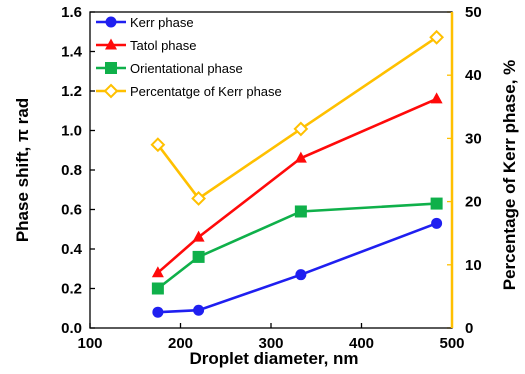 This screenshot has height=374, width=525. I want to click on y2-tick-label: 50, so click(473, 12).